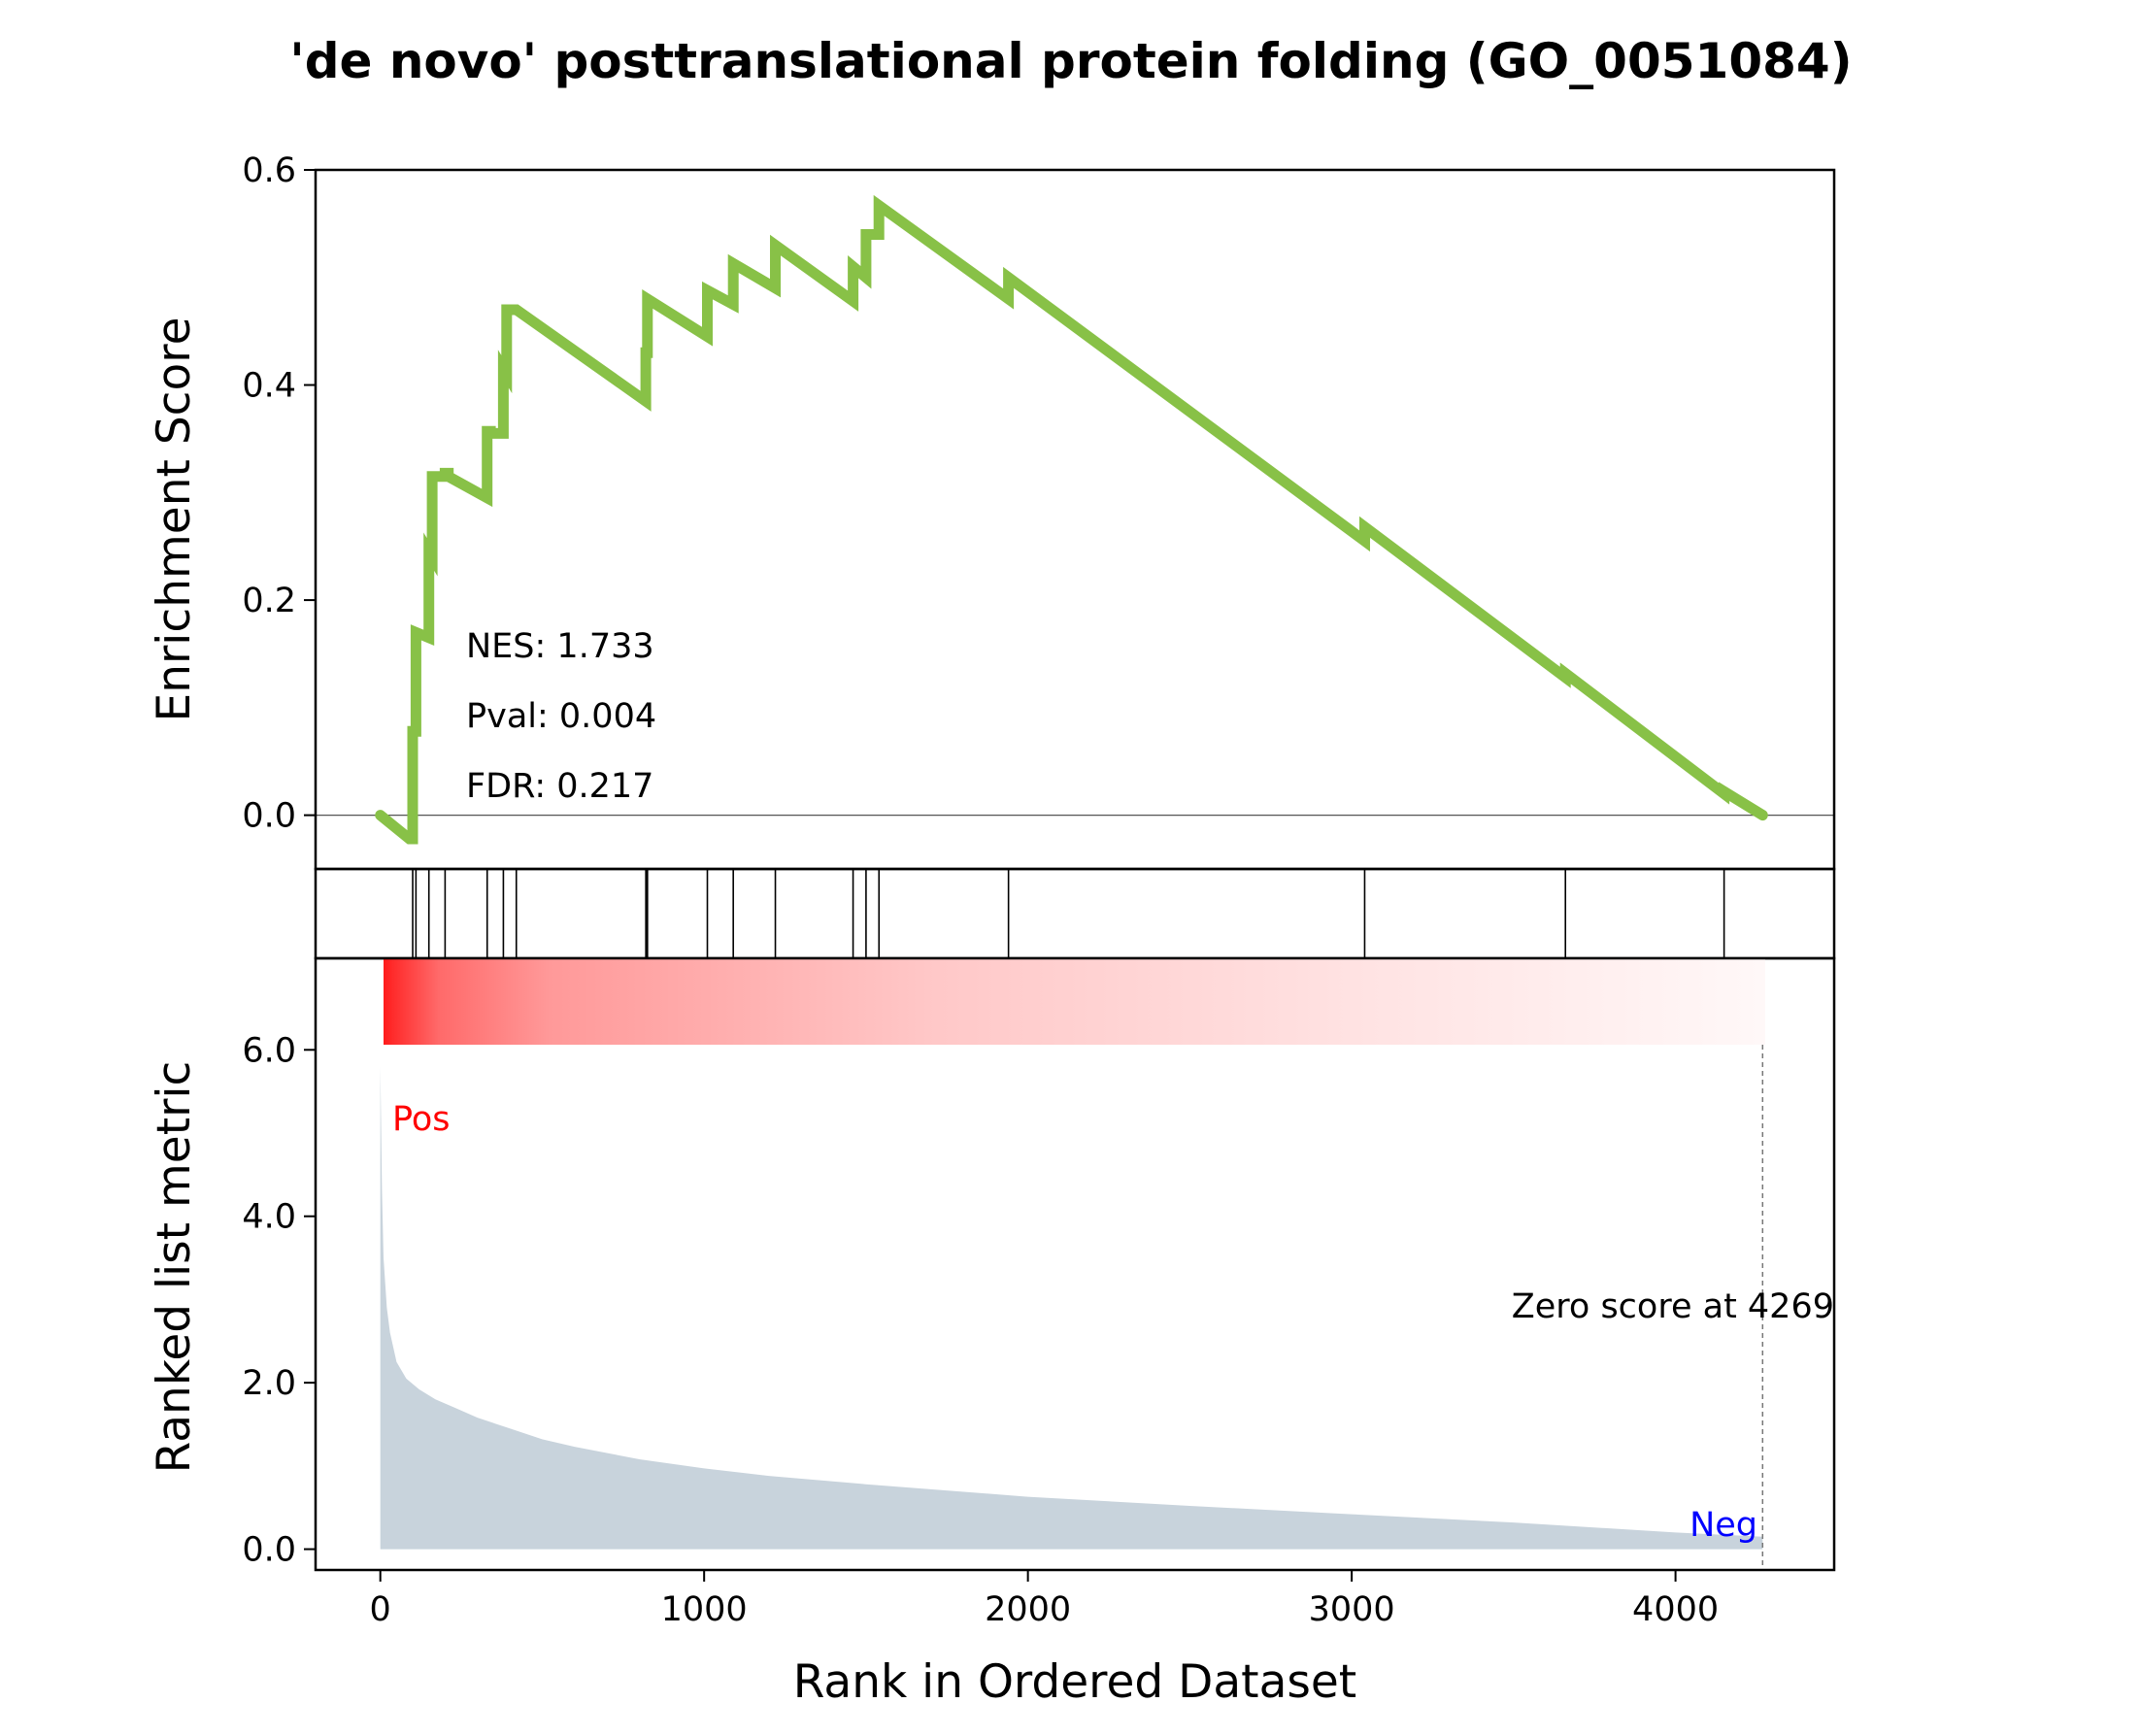 Image resolution: width=2141 pixels, height=1736 pixels. I want to click on zero-score-label: Zero score at 4269, so click(1673, 1306).